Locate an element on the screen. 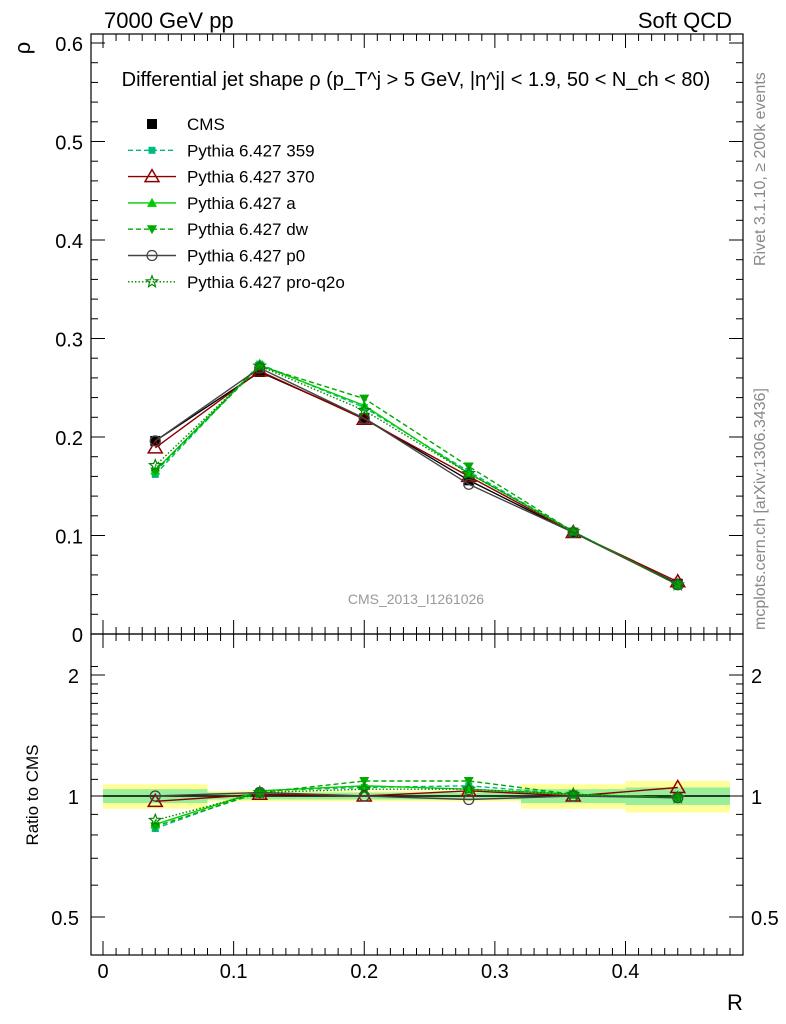  x-axis-label: R is located at coordinates (735, 1002).